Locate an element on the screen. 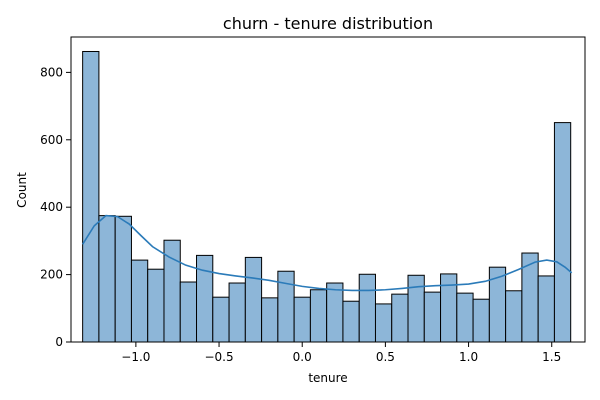  y-tick-label-2: 400 is located at coordinates (51, 207).